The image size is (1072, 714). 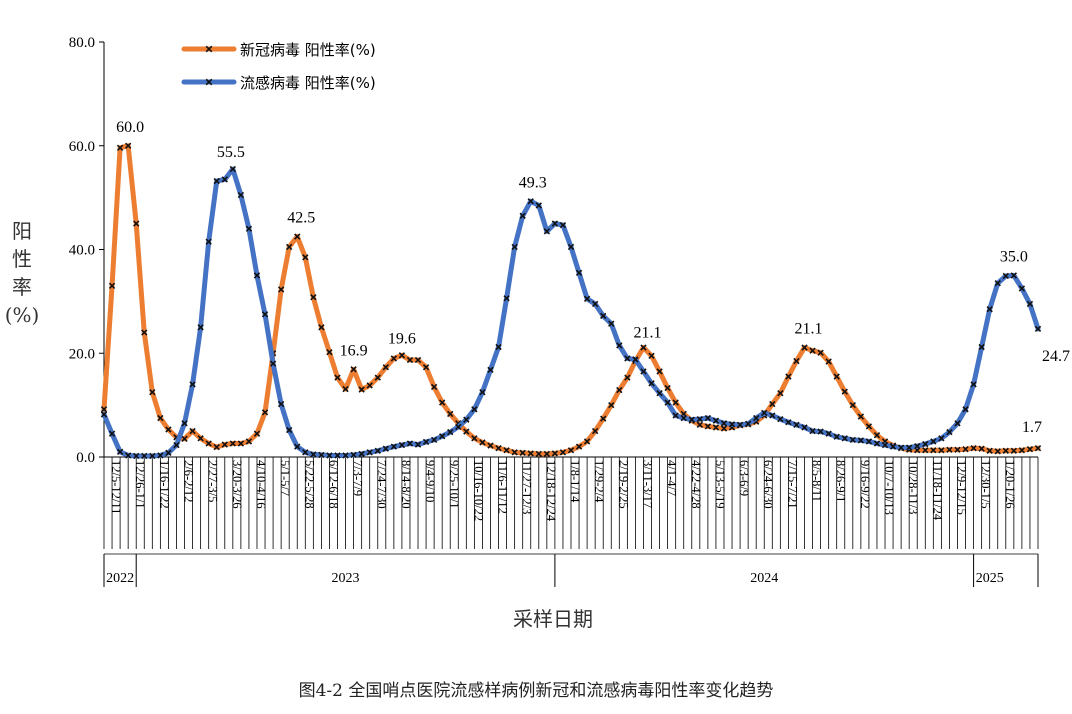 I want to click on y-tick-label: 80.0, so click(x=82, y=43).